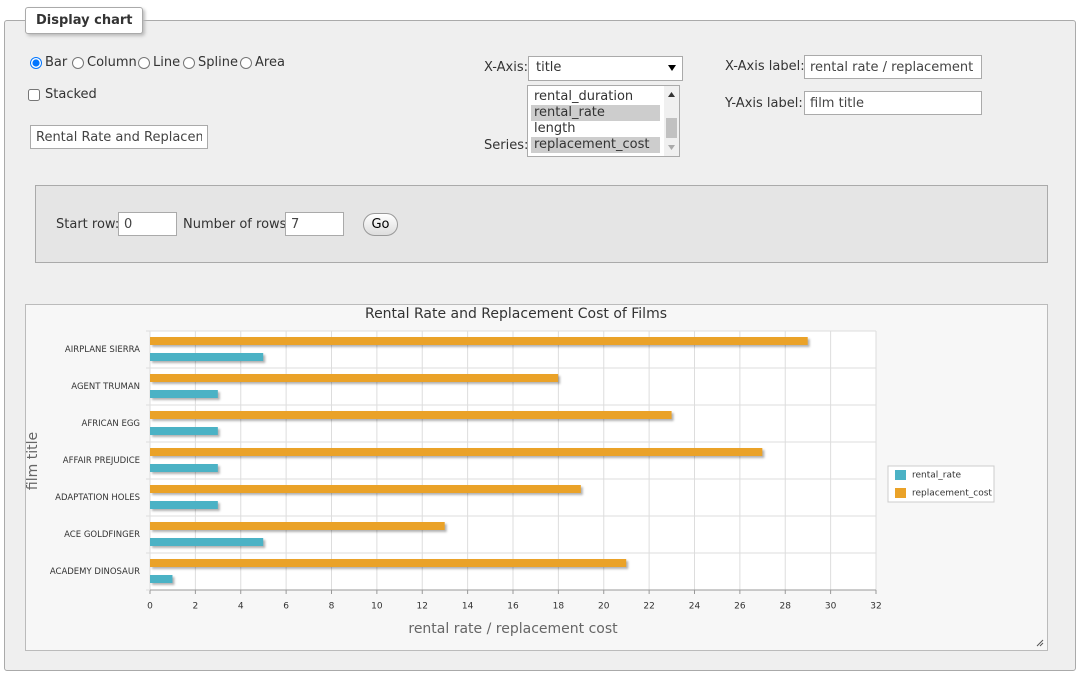 This screenshot has height=681, width=1081. I want to click on series-option: rental_rate, so click(595, 113).